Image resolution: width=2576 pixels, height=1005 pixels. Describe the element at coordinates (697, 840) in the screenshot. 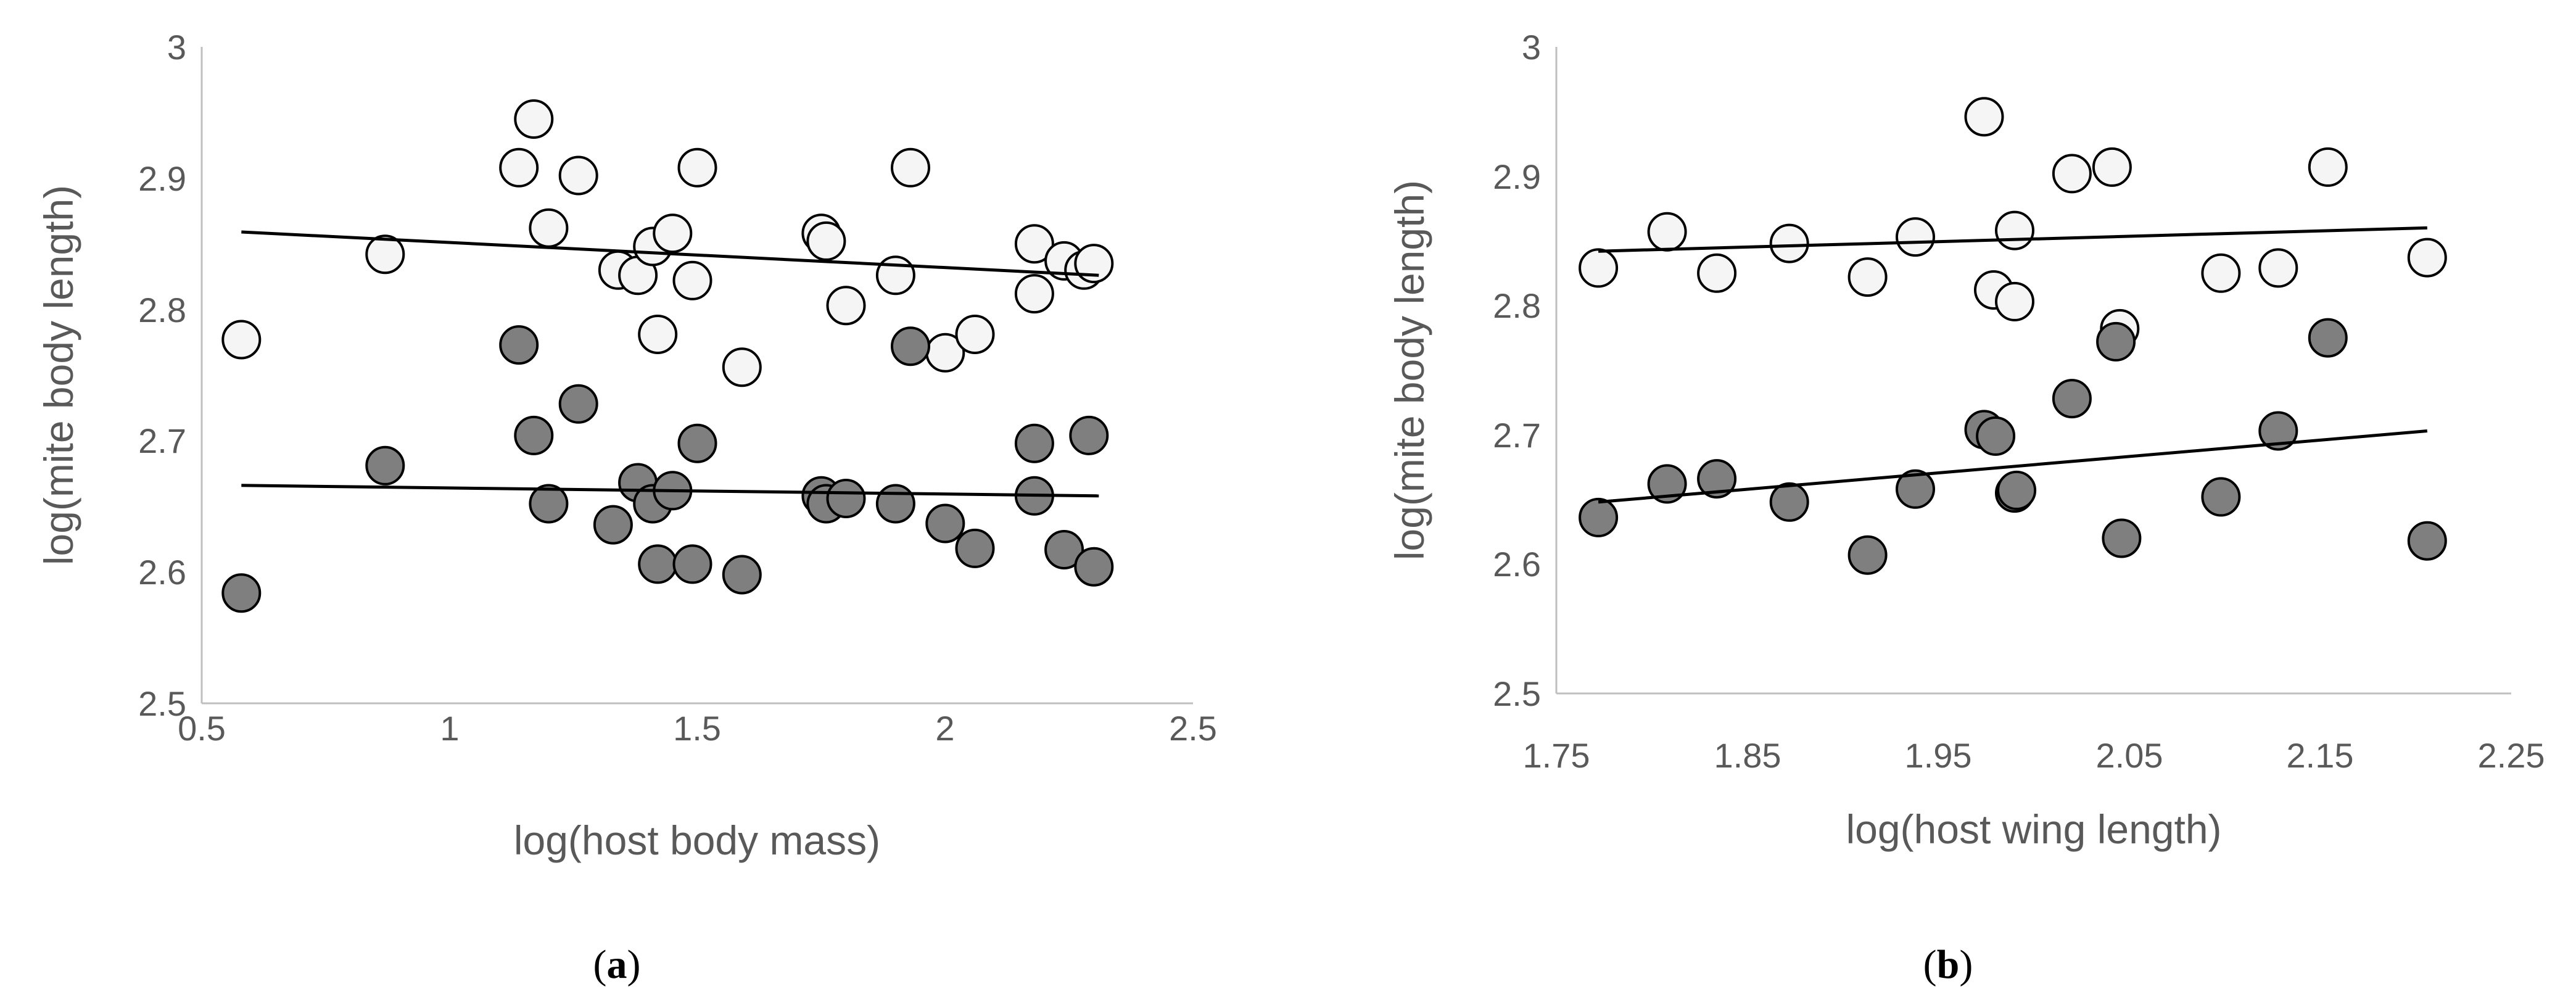

I see `x-axis-title-a: log(host body mass)` at that location.